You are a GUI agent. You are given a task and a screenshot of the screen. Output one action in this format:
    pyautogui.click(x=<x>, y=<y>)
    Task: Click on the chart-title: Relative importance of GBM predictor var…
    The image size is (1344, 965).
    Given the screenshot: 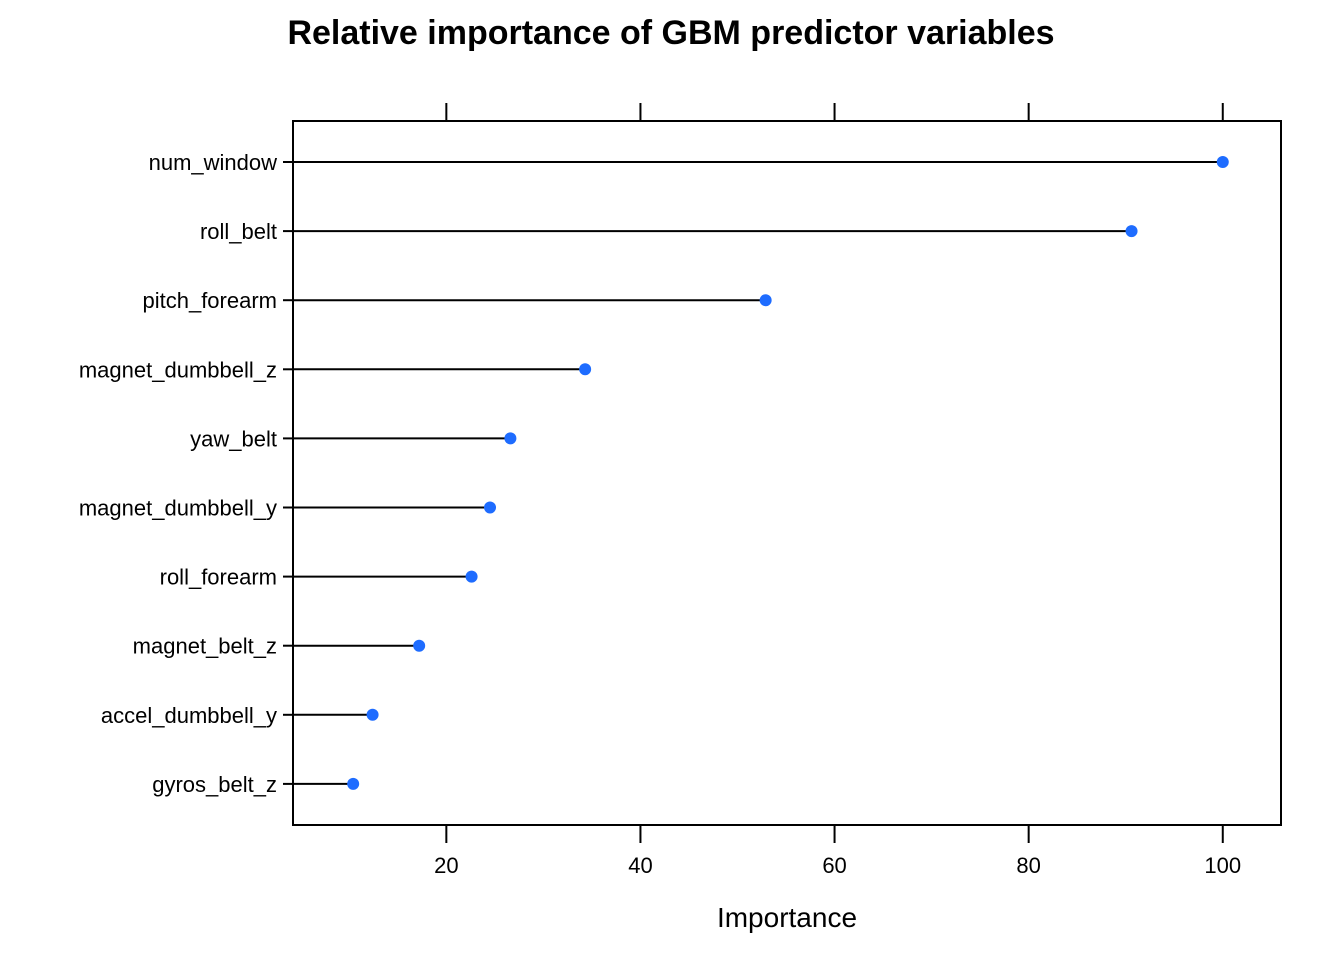 What is the action you would take?
    pyautogui.click(x=670, y=33)
    